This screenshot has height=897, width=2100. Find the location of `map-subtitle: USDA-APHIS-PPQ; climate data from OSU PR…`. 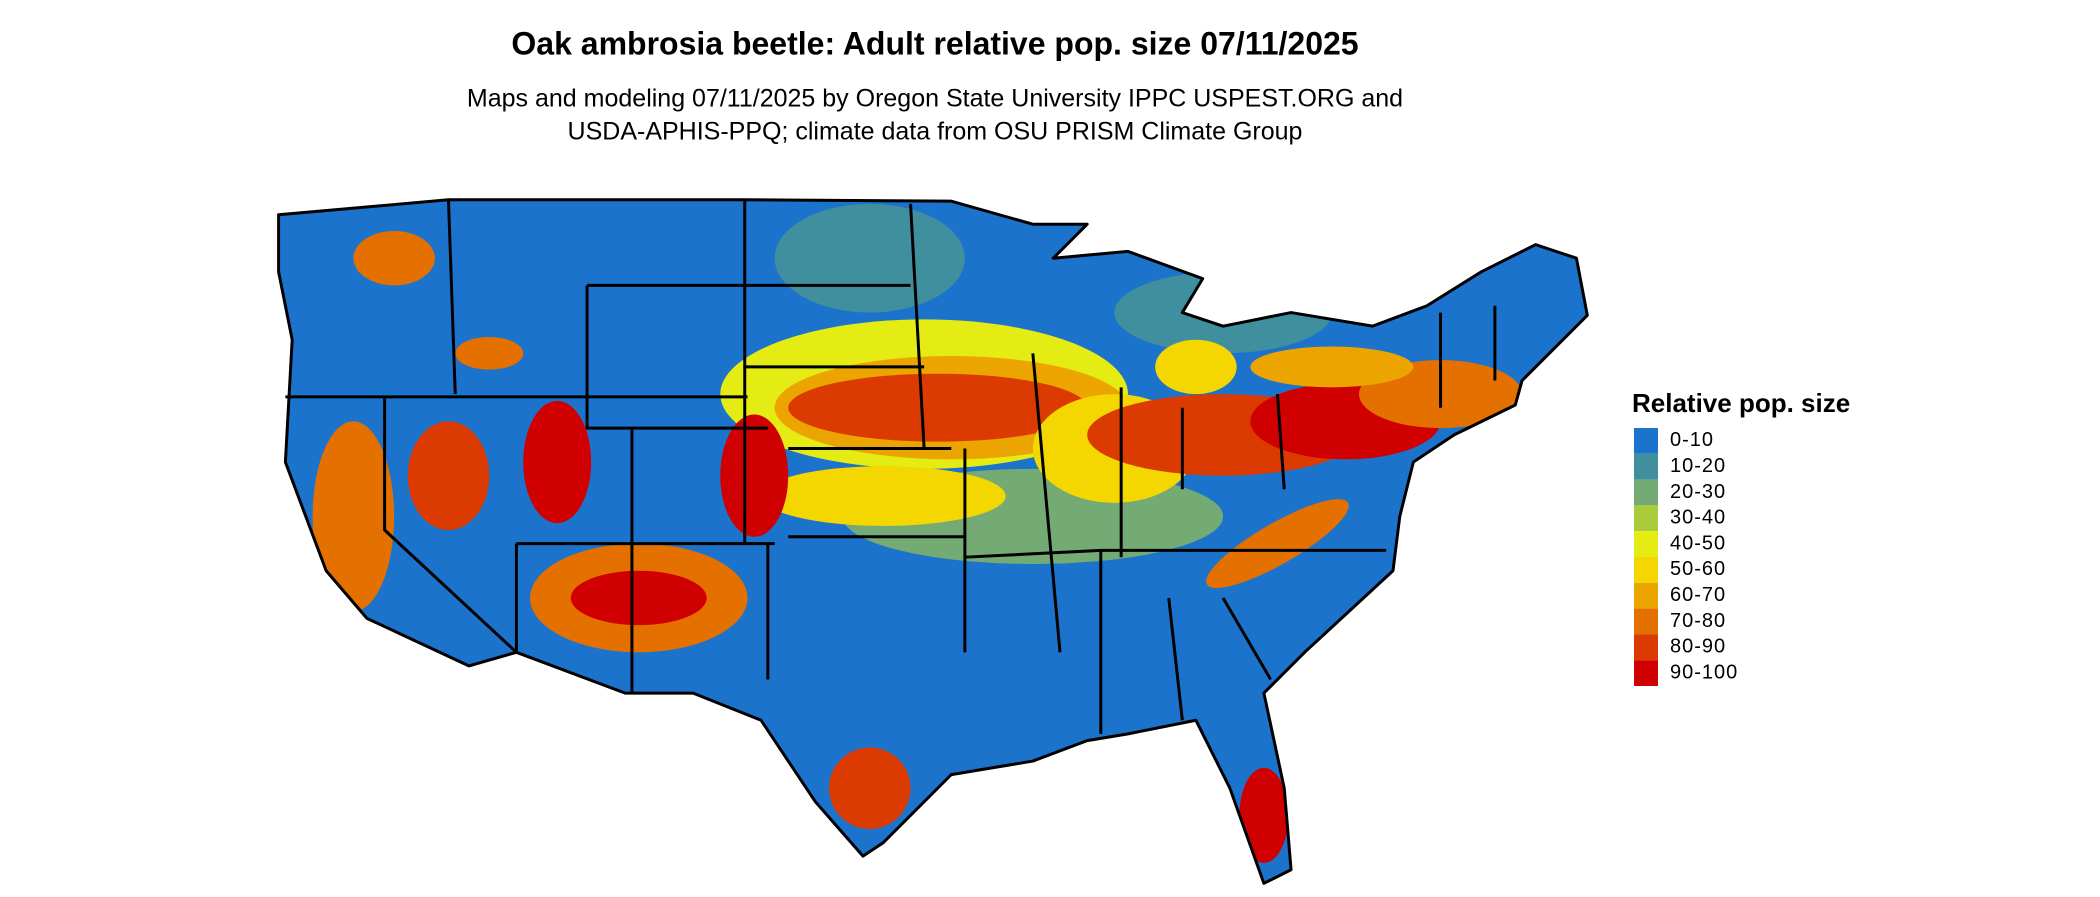

map-subtitle: USDA-APHIS-PPQ; climate data from OSU PR… is located at coordinates (935, 132).